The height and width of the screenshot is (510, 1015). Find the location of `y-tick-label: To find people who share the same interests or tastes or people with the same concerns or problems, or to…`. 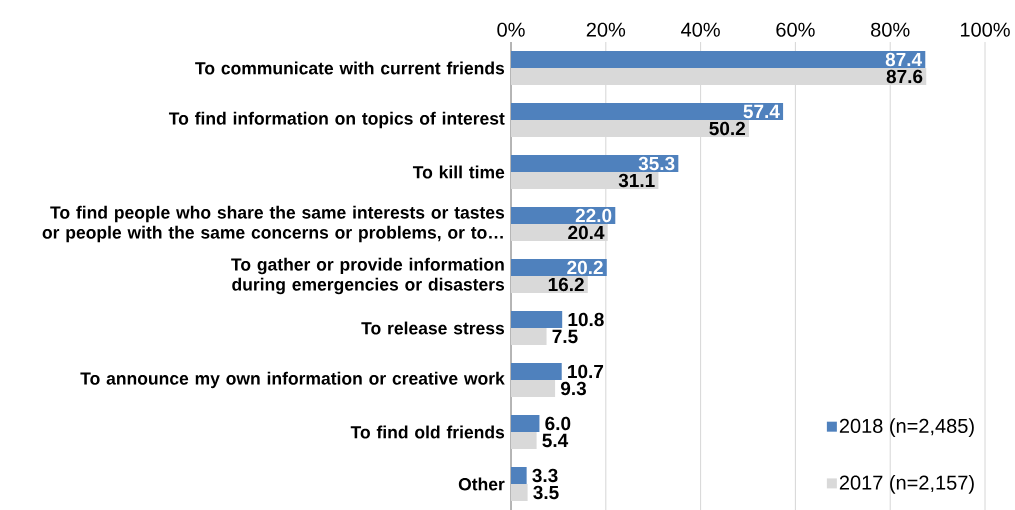

y-tick-label: To find people who share the same interests or tastes or people with the same concerns or problems, or to… is located at coordinates (273, 224).